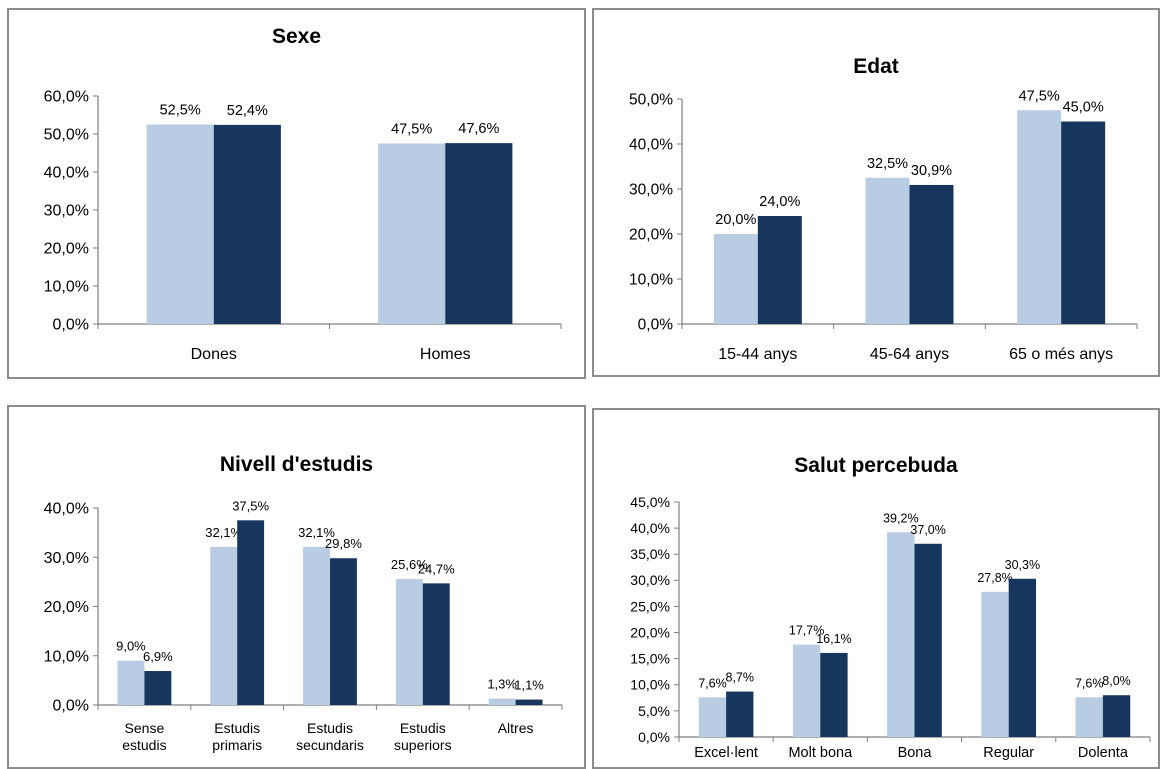 The width and height of the screenshot is (1160, 769). I want to click on y-tick-label: 35,0%, so click(650, 554).